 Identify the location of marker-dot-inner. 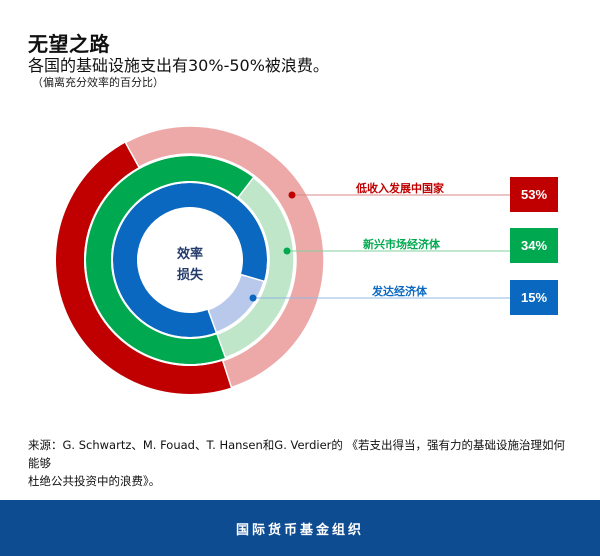
(253, 298).